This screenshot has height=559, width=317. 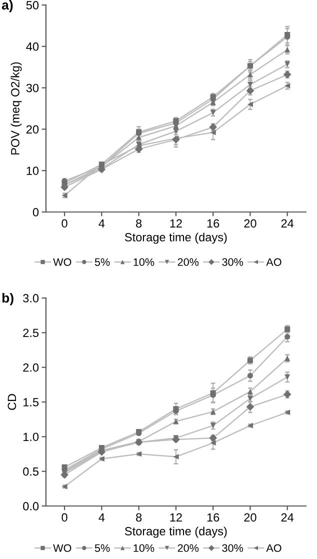 I want to click on chart-title: b), so click(x=8, y=299).